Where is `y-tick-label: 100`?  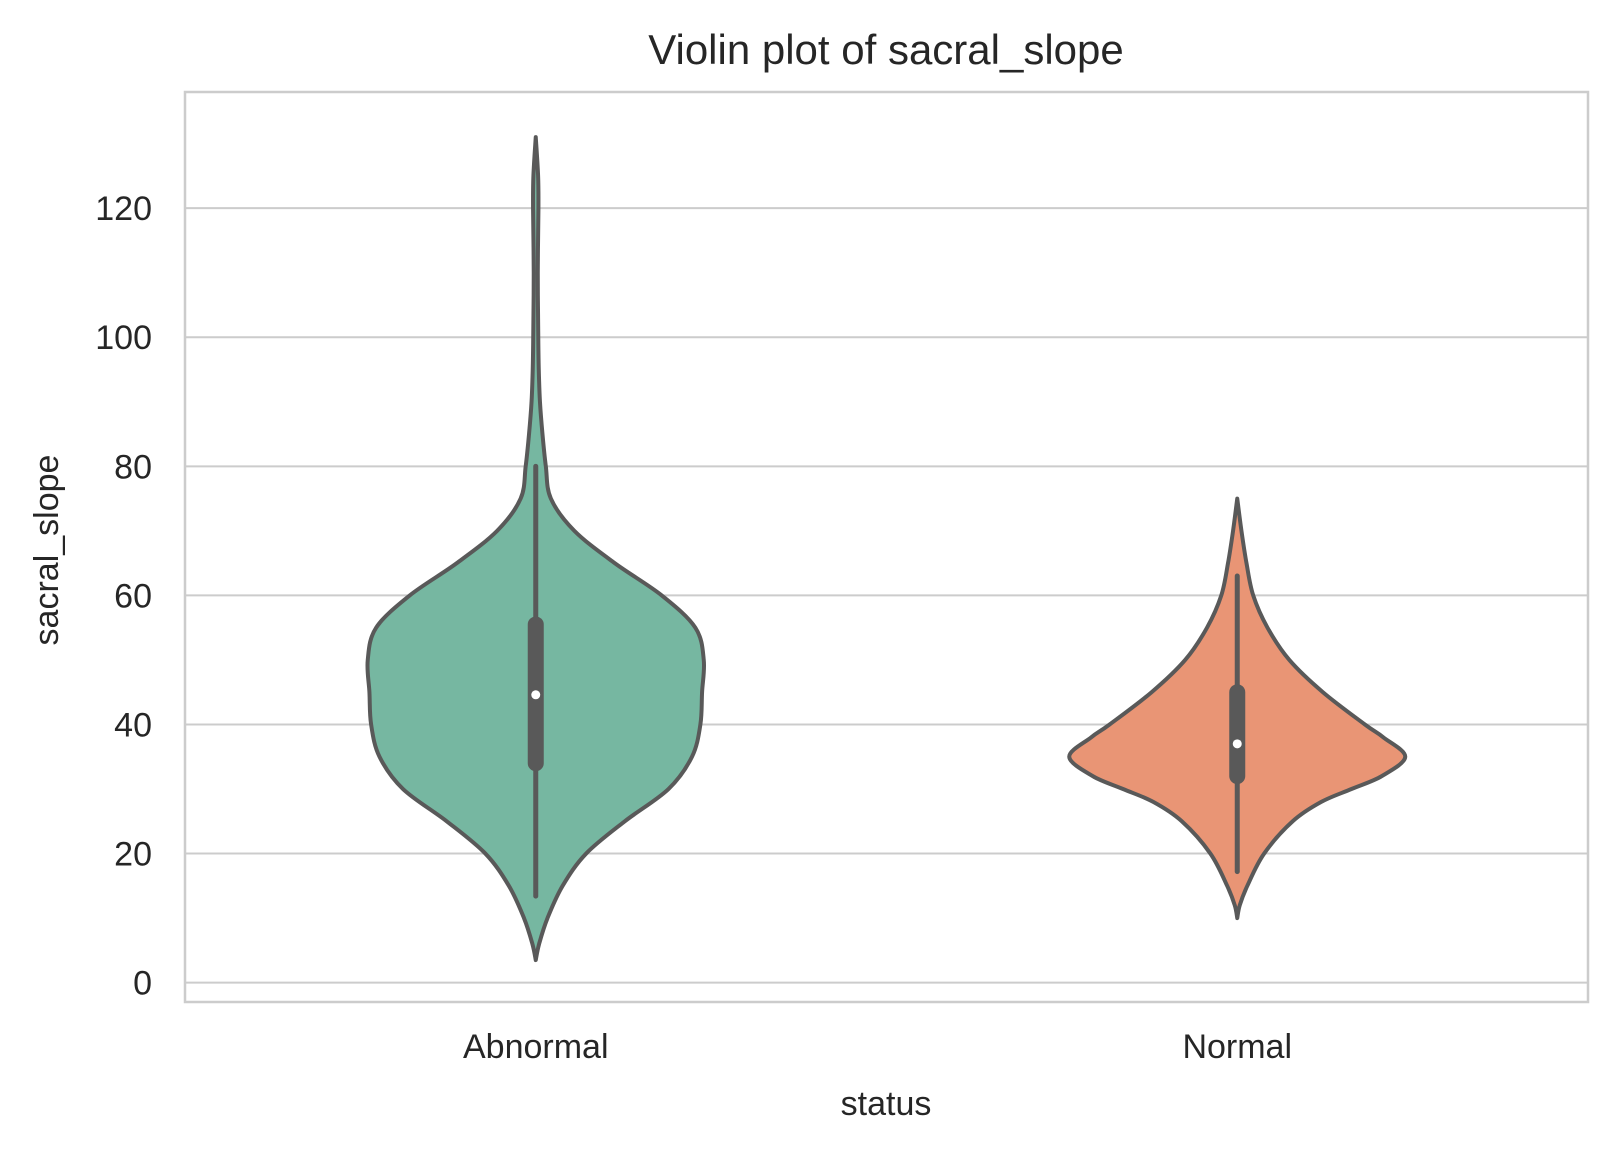
y-tick-label: 100 is located at coordinates (123, 338).